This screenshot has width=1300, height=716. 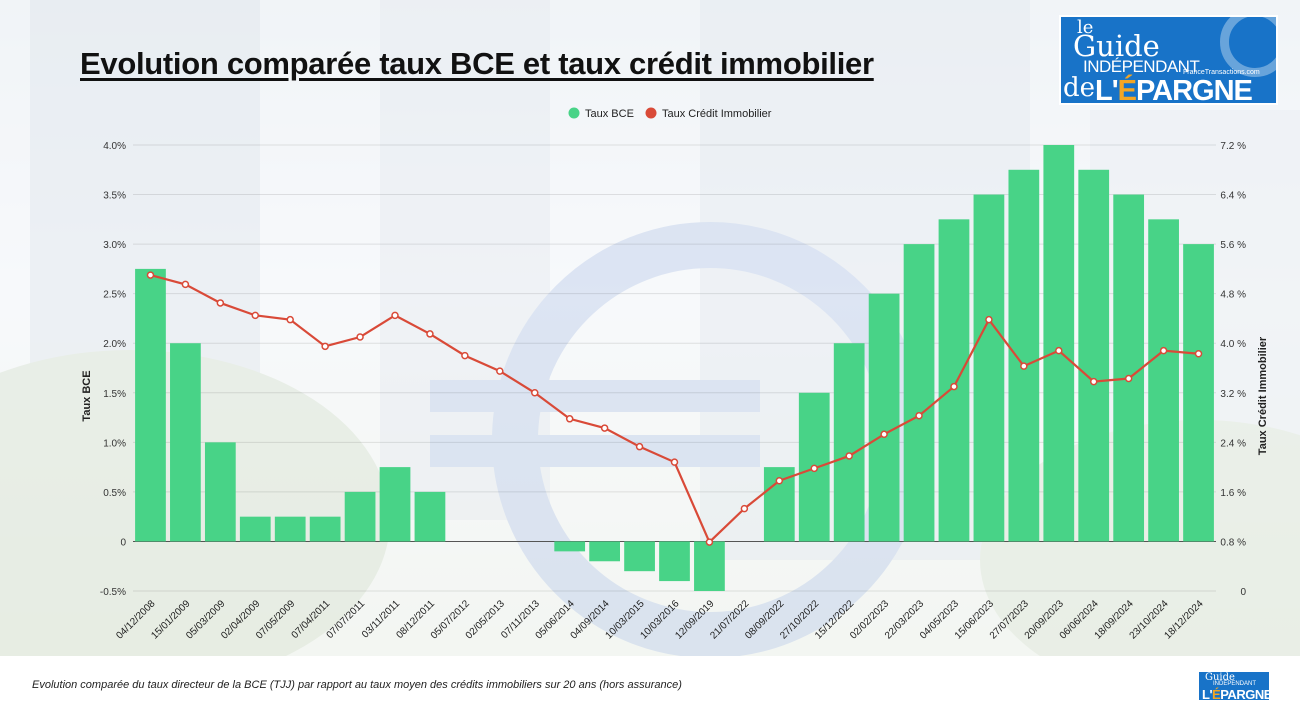 I want to click on y-left-tick-label: 0.5%, so click(x=114, y=493).